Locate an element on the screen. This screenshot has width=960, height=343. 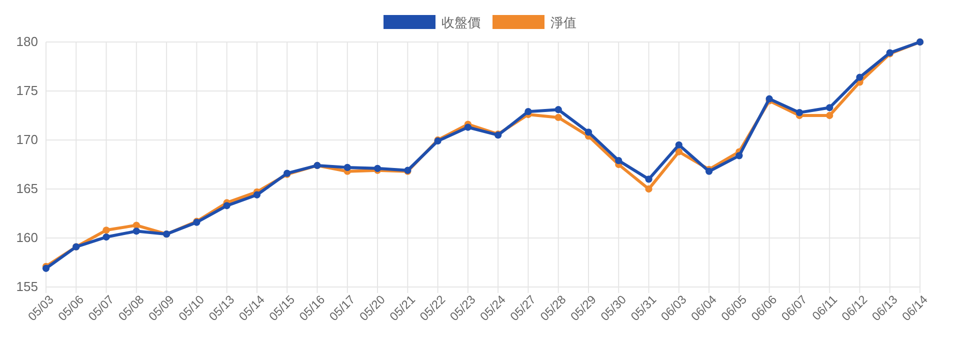
y-tick-label: 170 is located at coordinates (27, 140).